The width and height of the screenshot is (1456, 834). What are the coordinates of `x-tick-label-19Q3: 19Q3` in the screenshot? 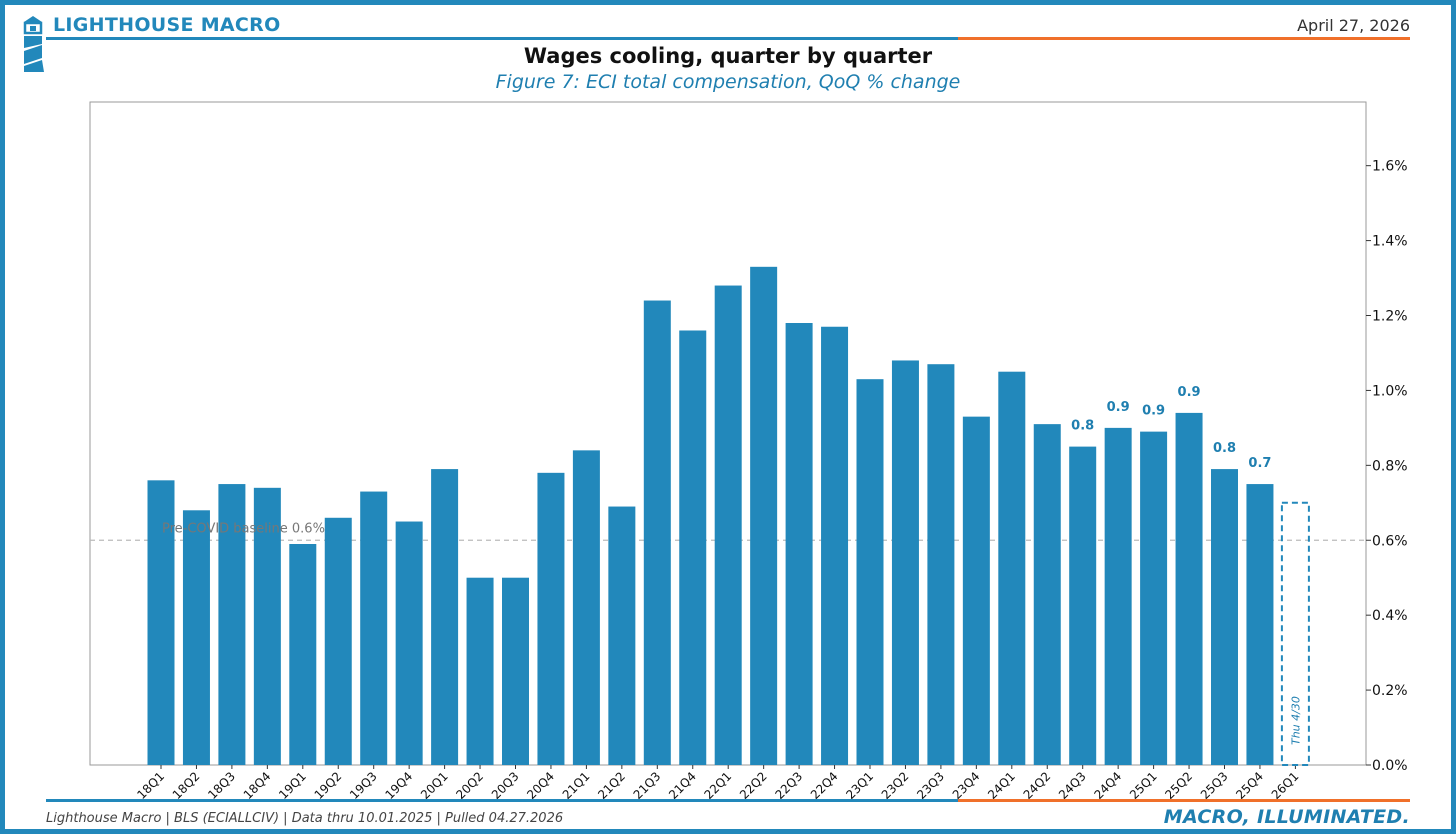 It's located at (363, 785).